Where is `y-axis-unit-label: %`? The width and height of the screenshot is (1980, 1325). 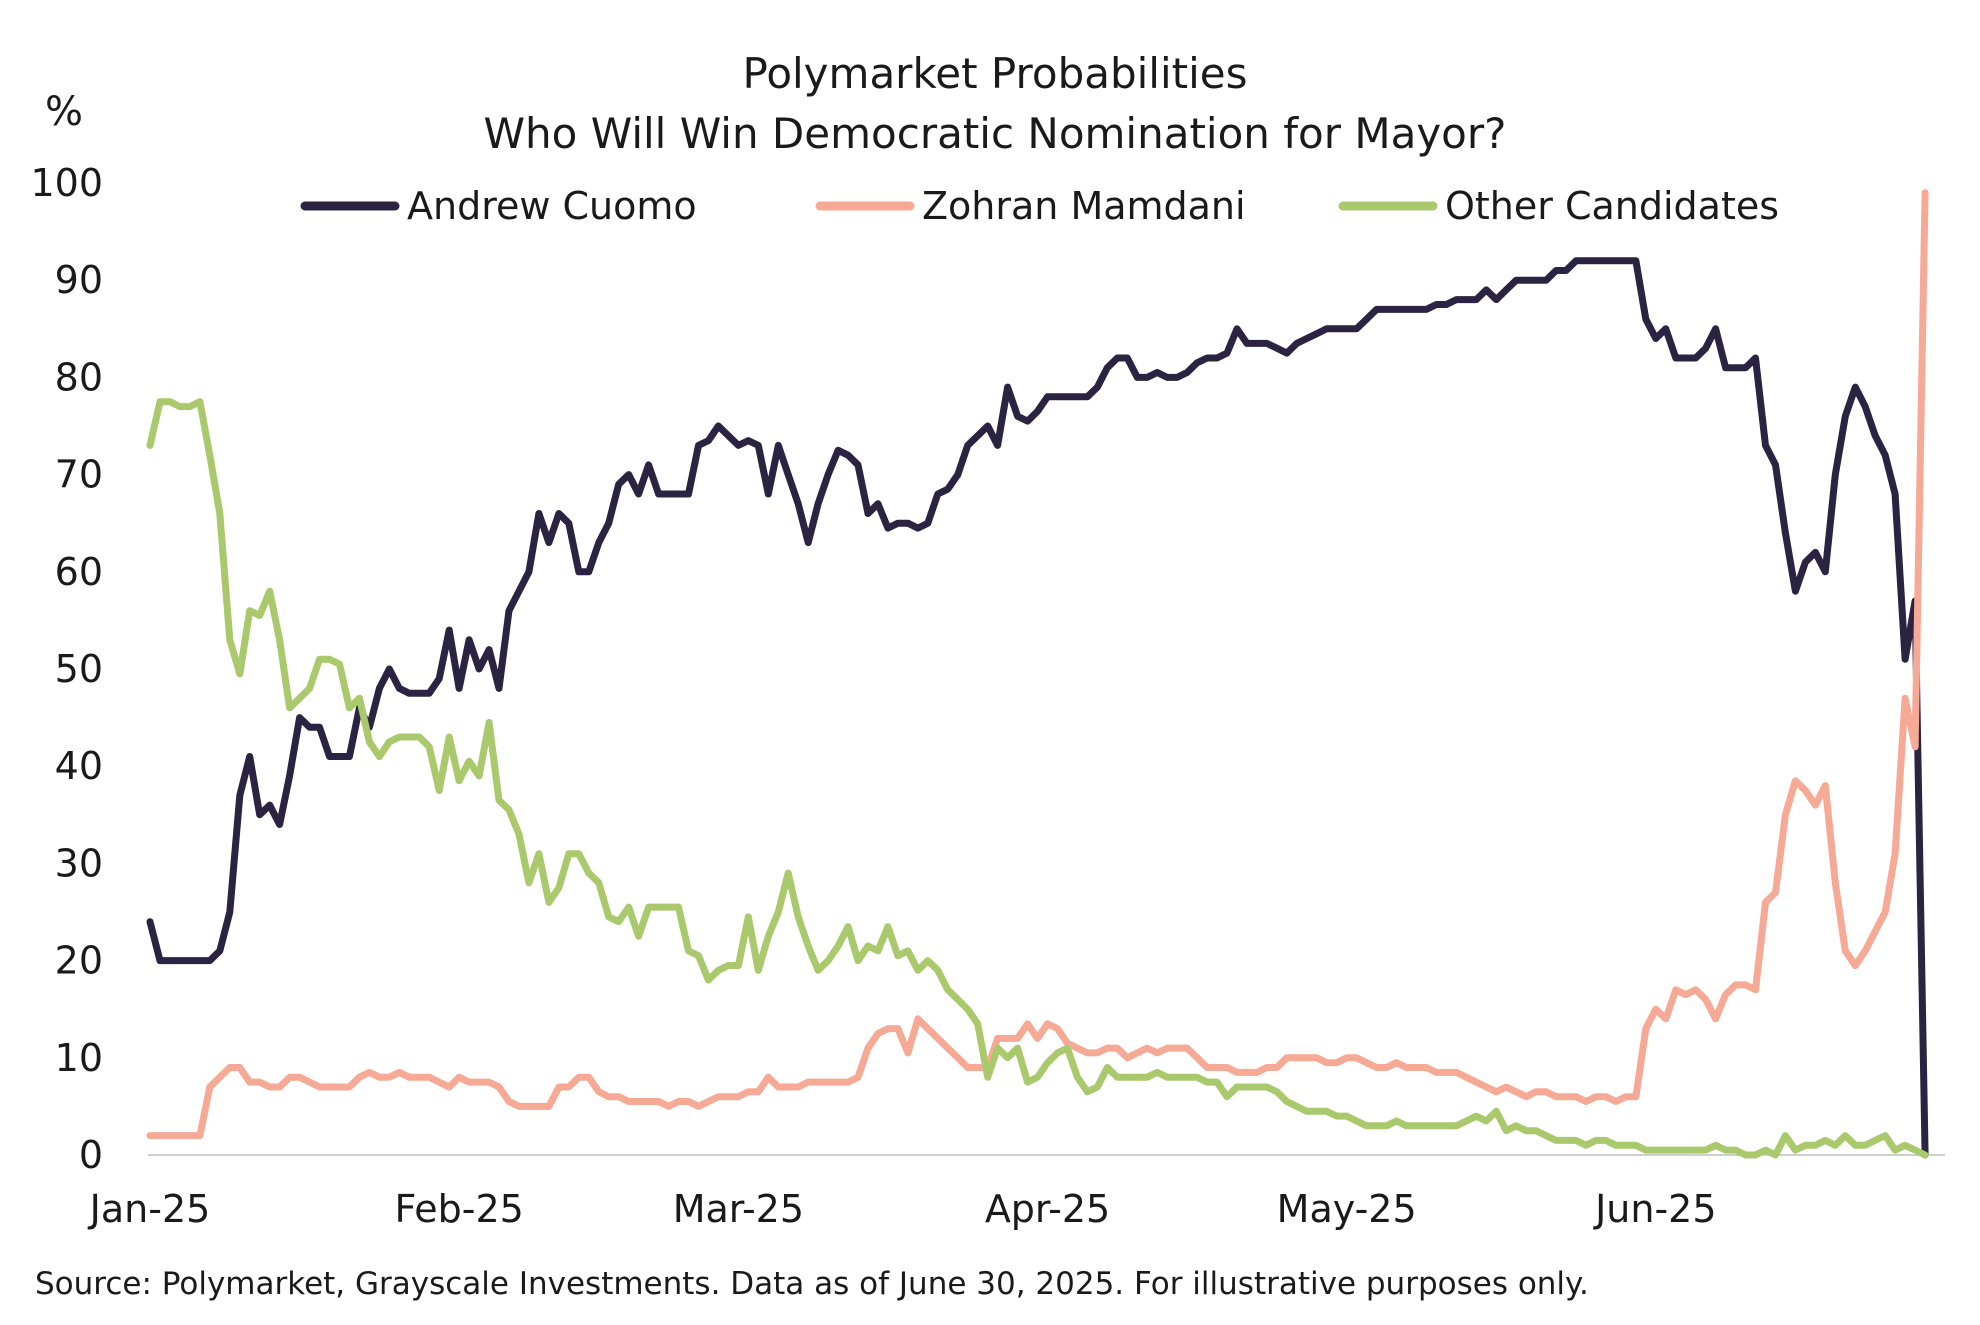 y-axis-unit-label: % is located at coordinates (64, 112).